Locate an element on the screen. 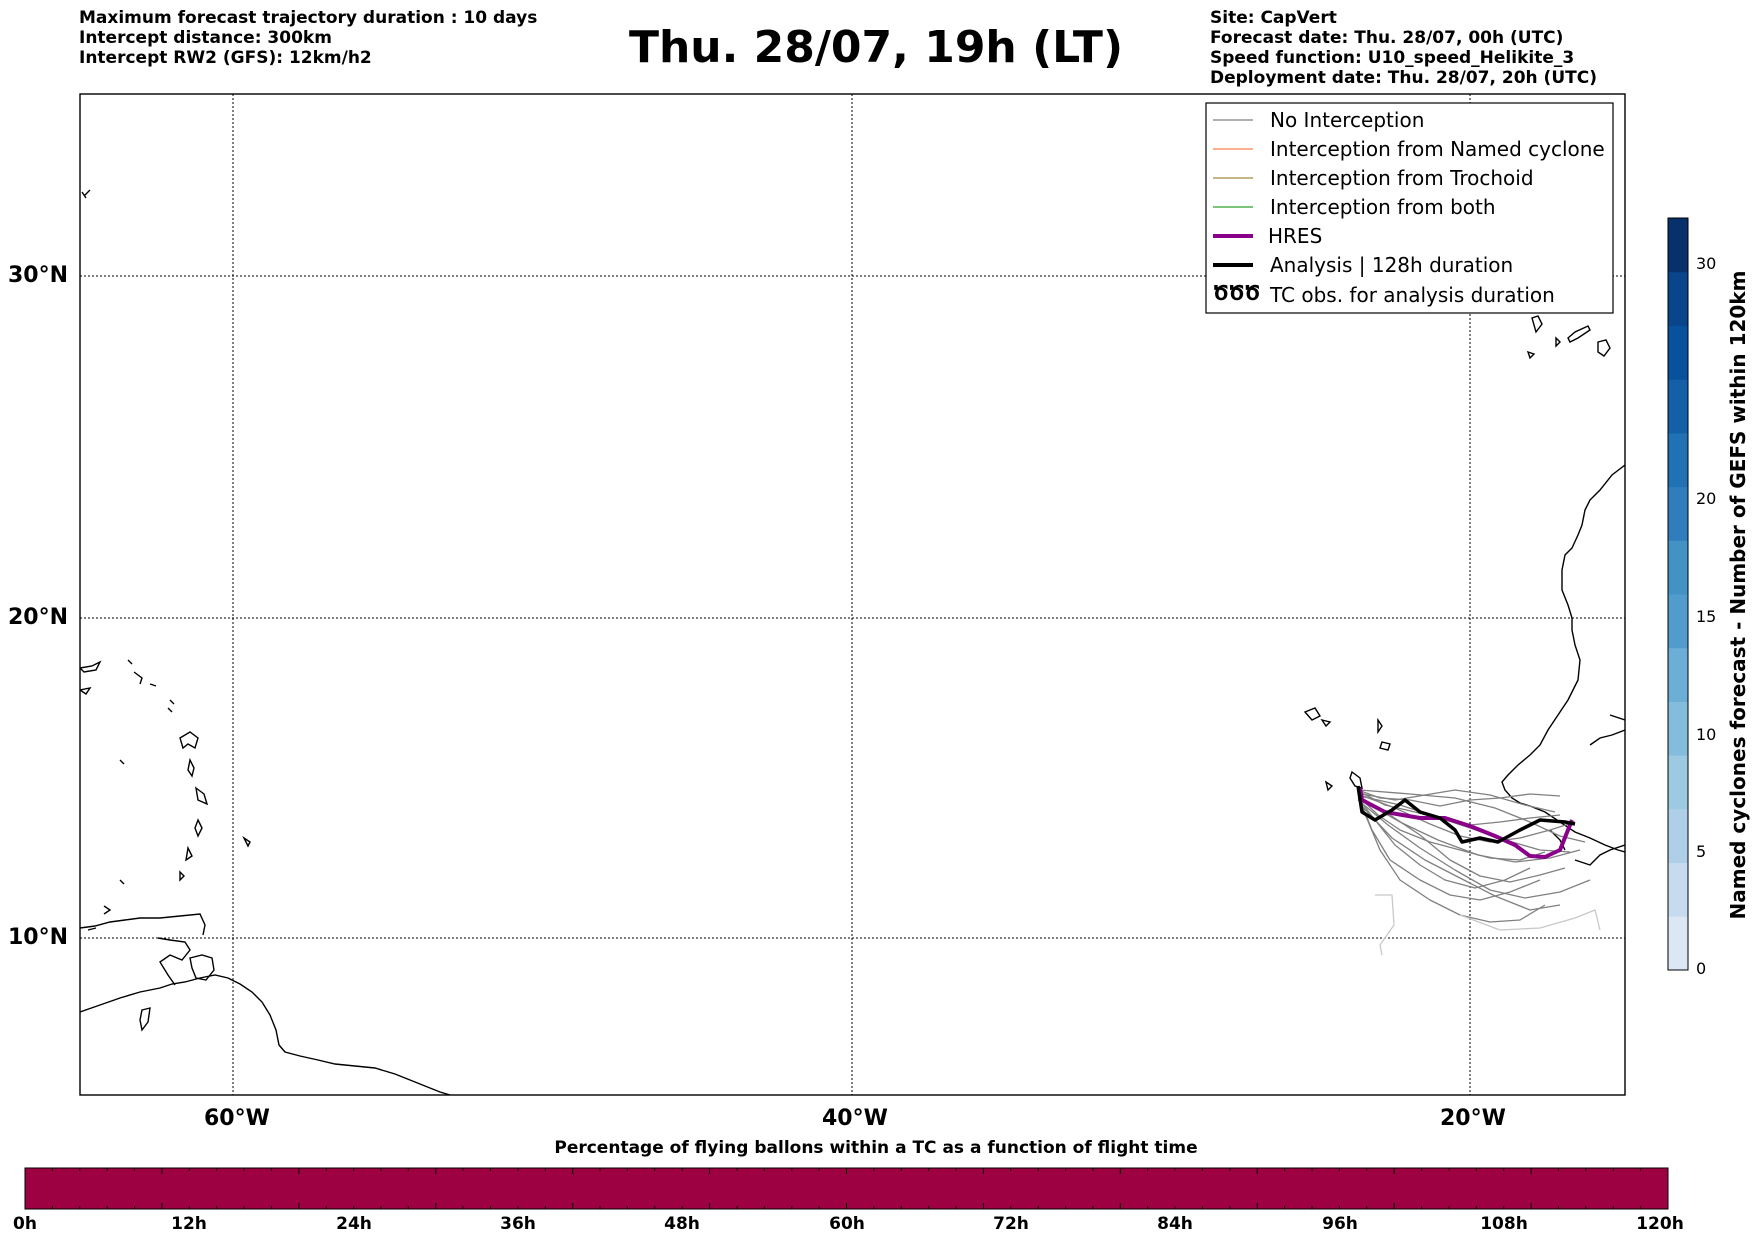 The image size is (1752, 1241). hres-trajectory is located at coordinates (1466, 823).